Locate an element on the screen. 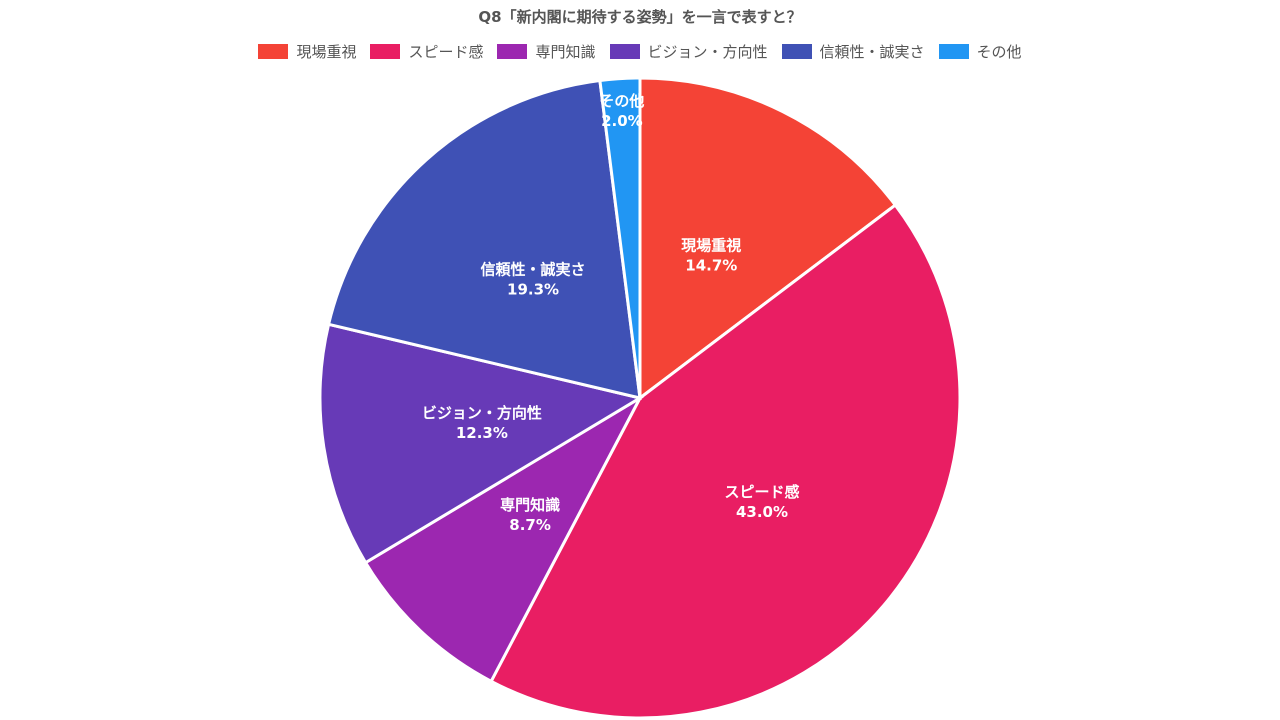 Image resolution: width=1280 pixels, height=720 pixels. legend-item: スピード感 is located at coordinates (426, 51).